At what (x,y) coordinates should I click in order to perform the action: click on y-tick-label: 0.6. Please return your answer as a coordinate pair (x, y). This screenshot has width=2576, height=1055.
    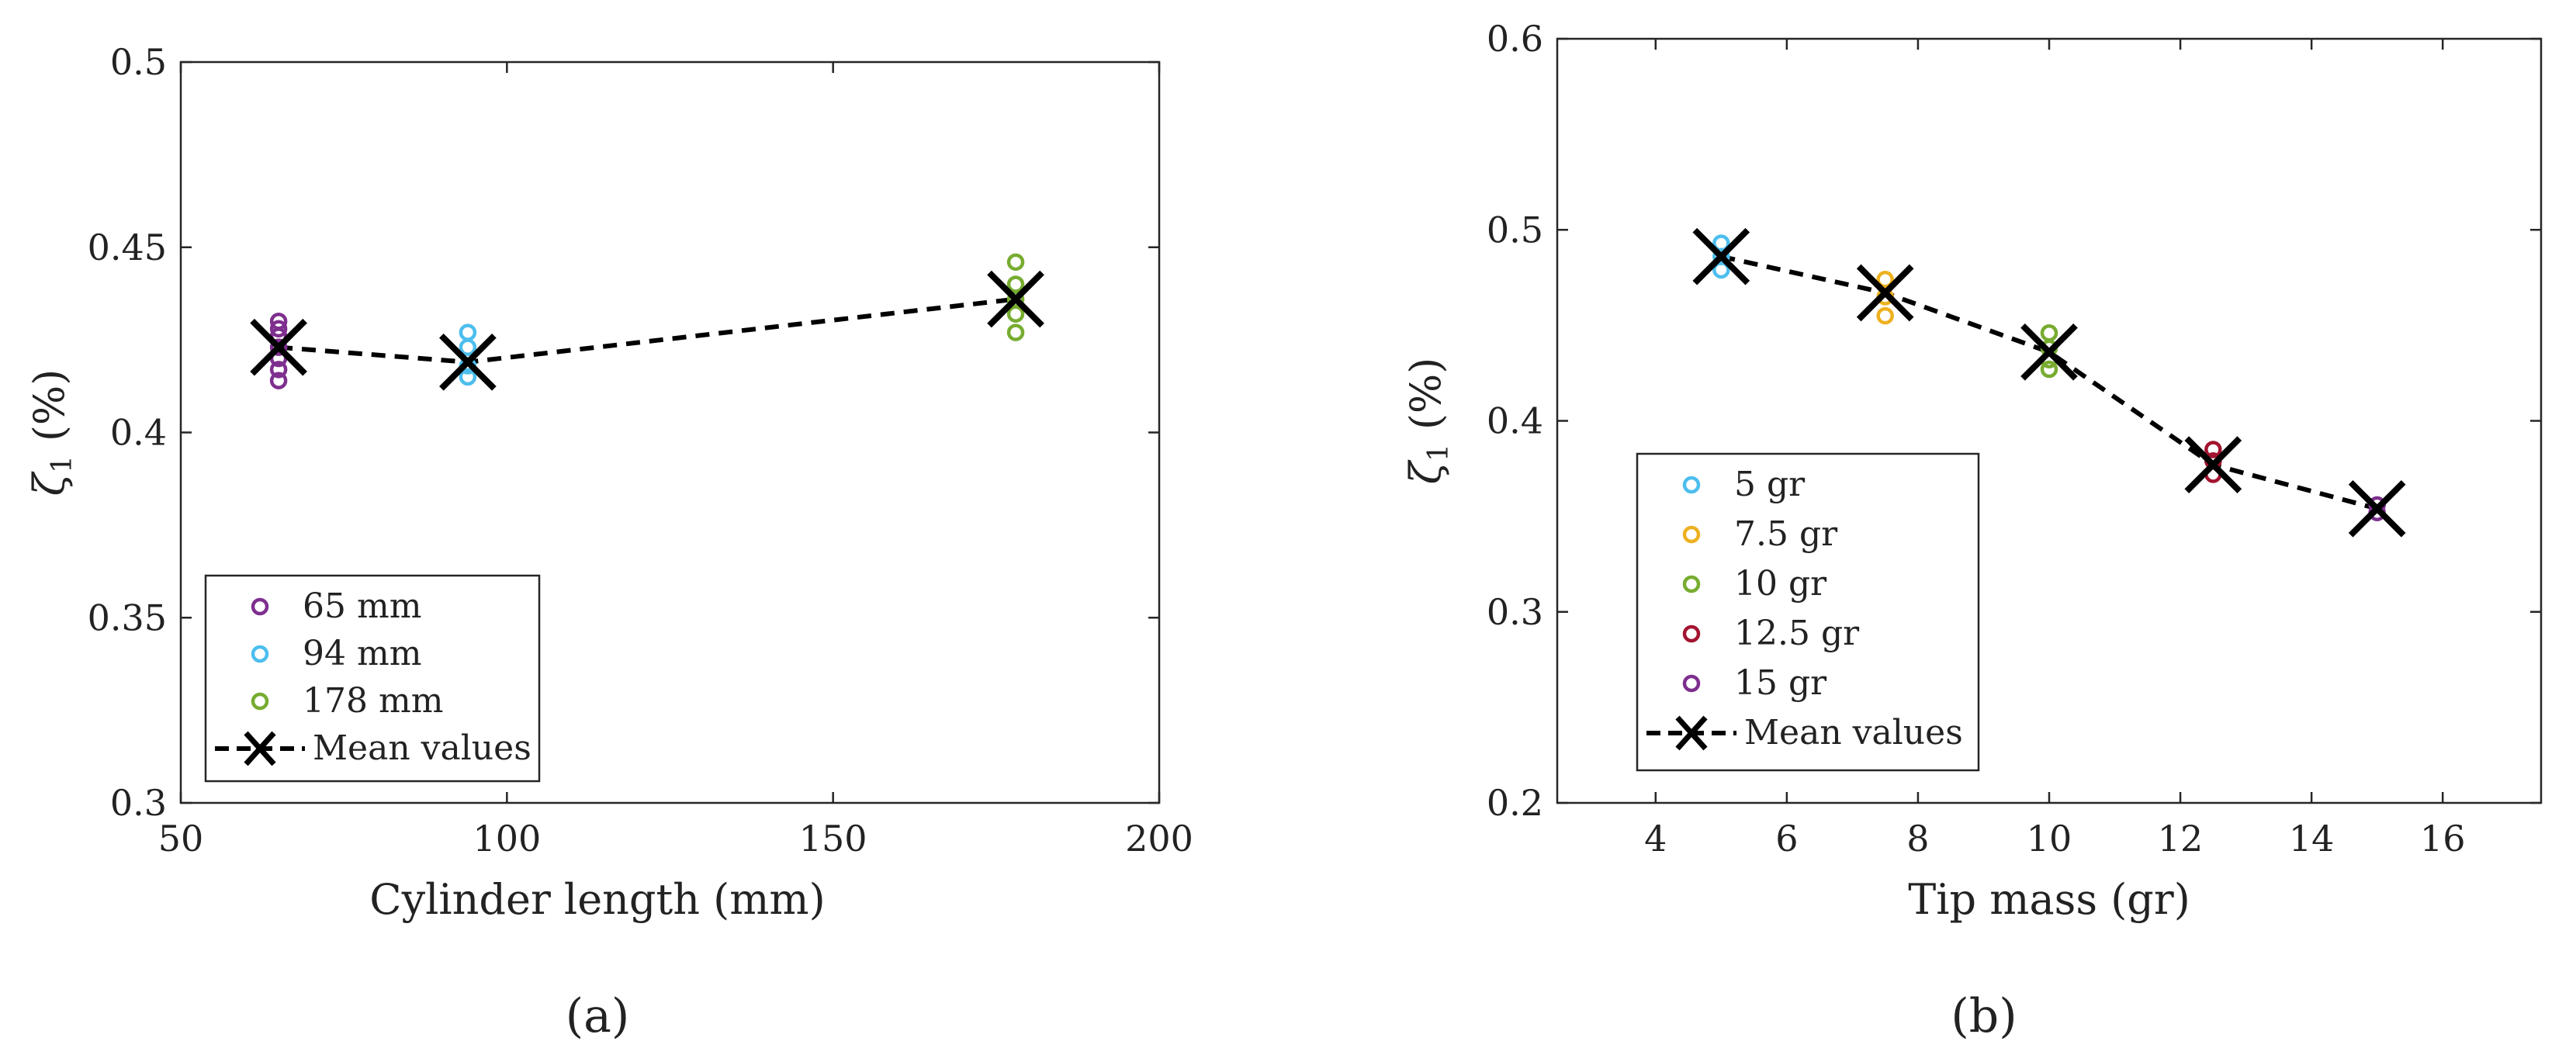
    Looking at the image, I should click on (1515, 39).